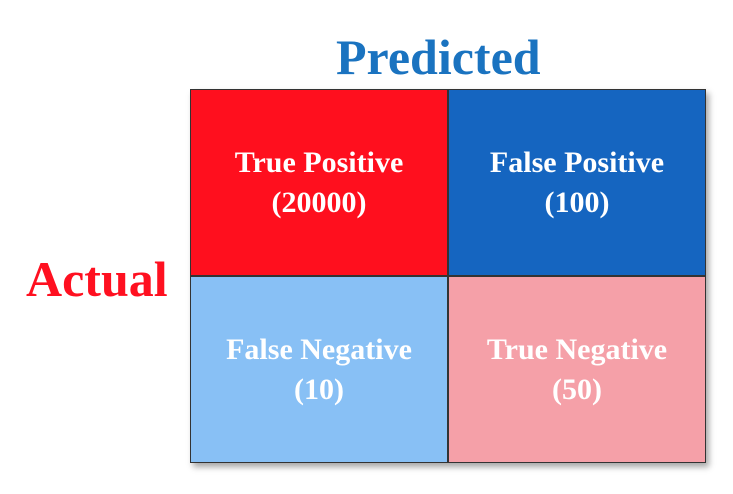 The width and height of the screenshot is (733, 494). Describe the element at coordinates (577, 162) in the screenshot. I see `cell-false-positive-name: False Positive` at that location.